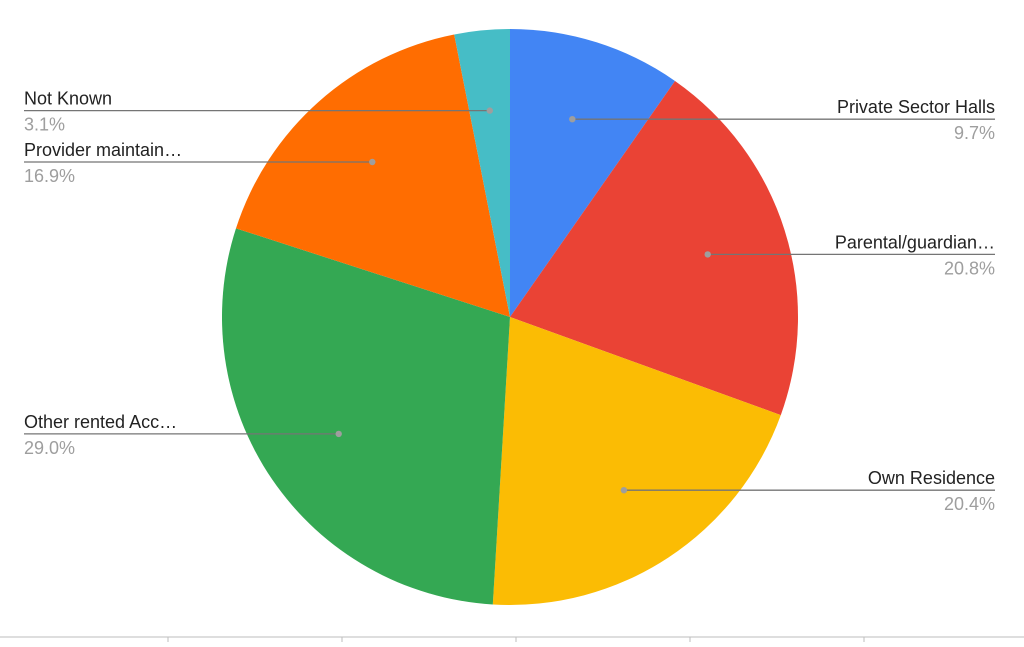  Describe the element at coordinates (931, 478) in the screenshot. I see `slice-label-own-residence: Own Residence` at that location.